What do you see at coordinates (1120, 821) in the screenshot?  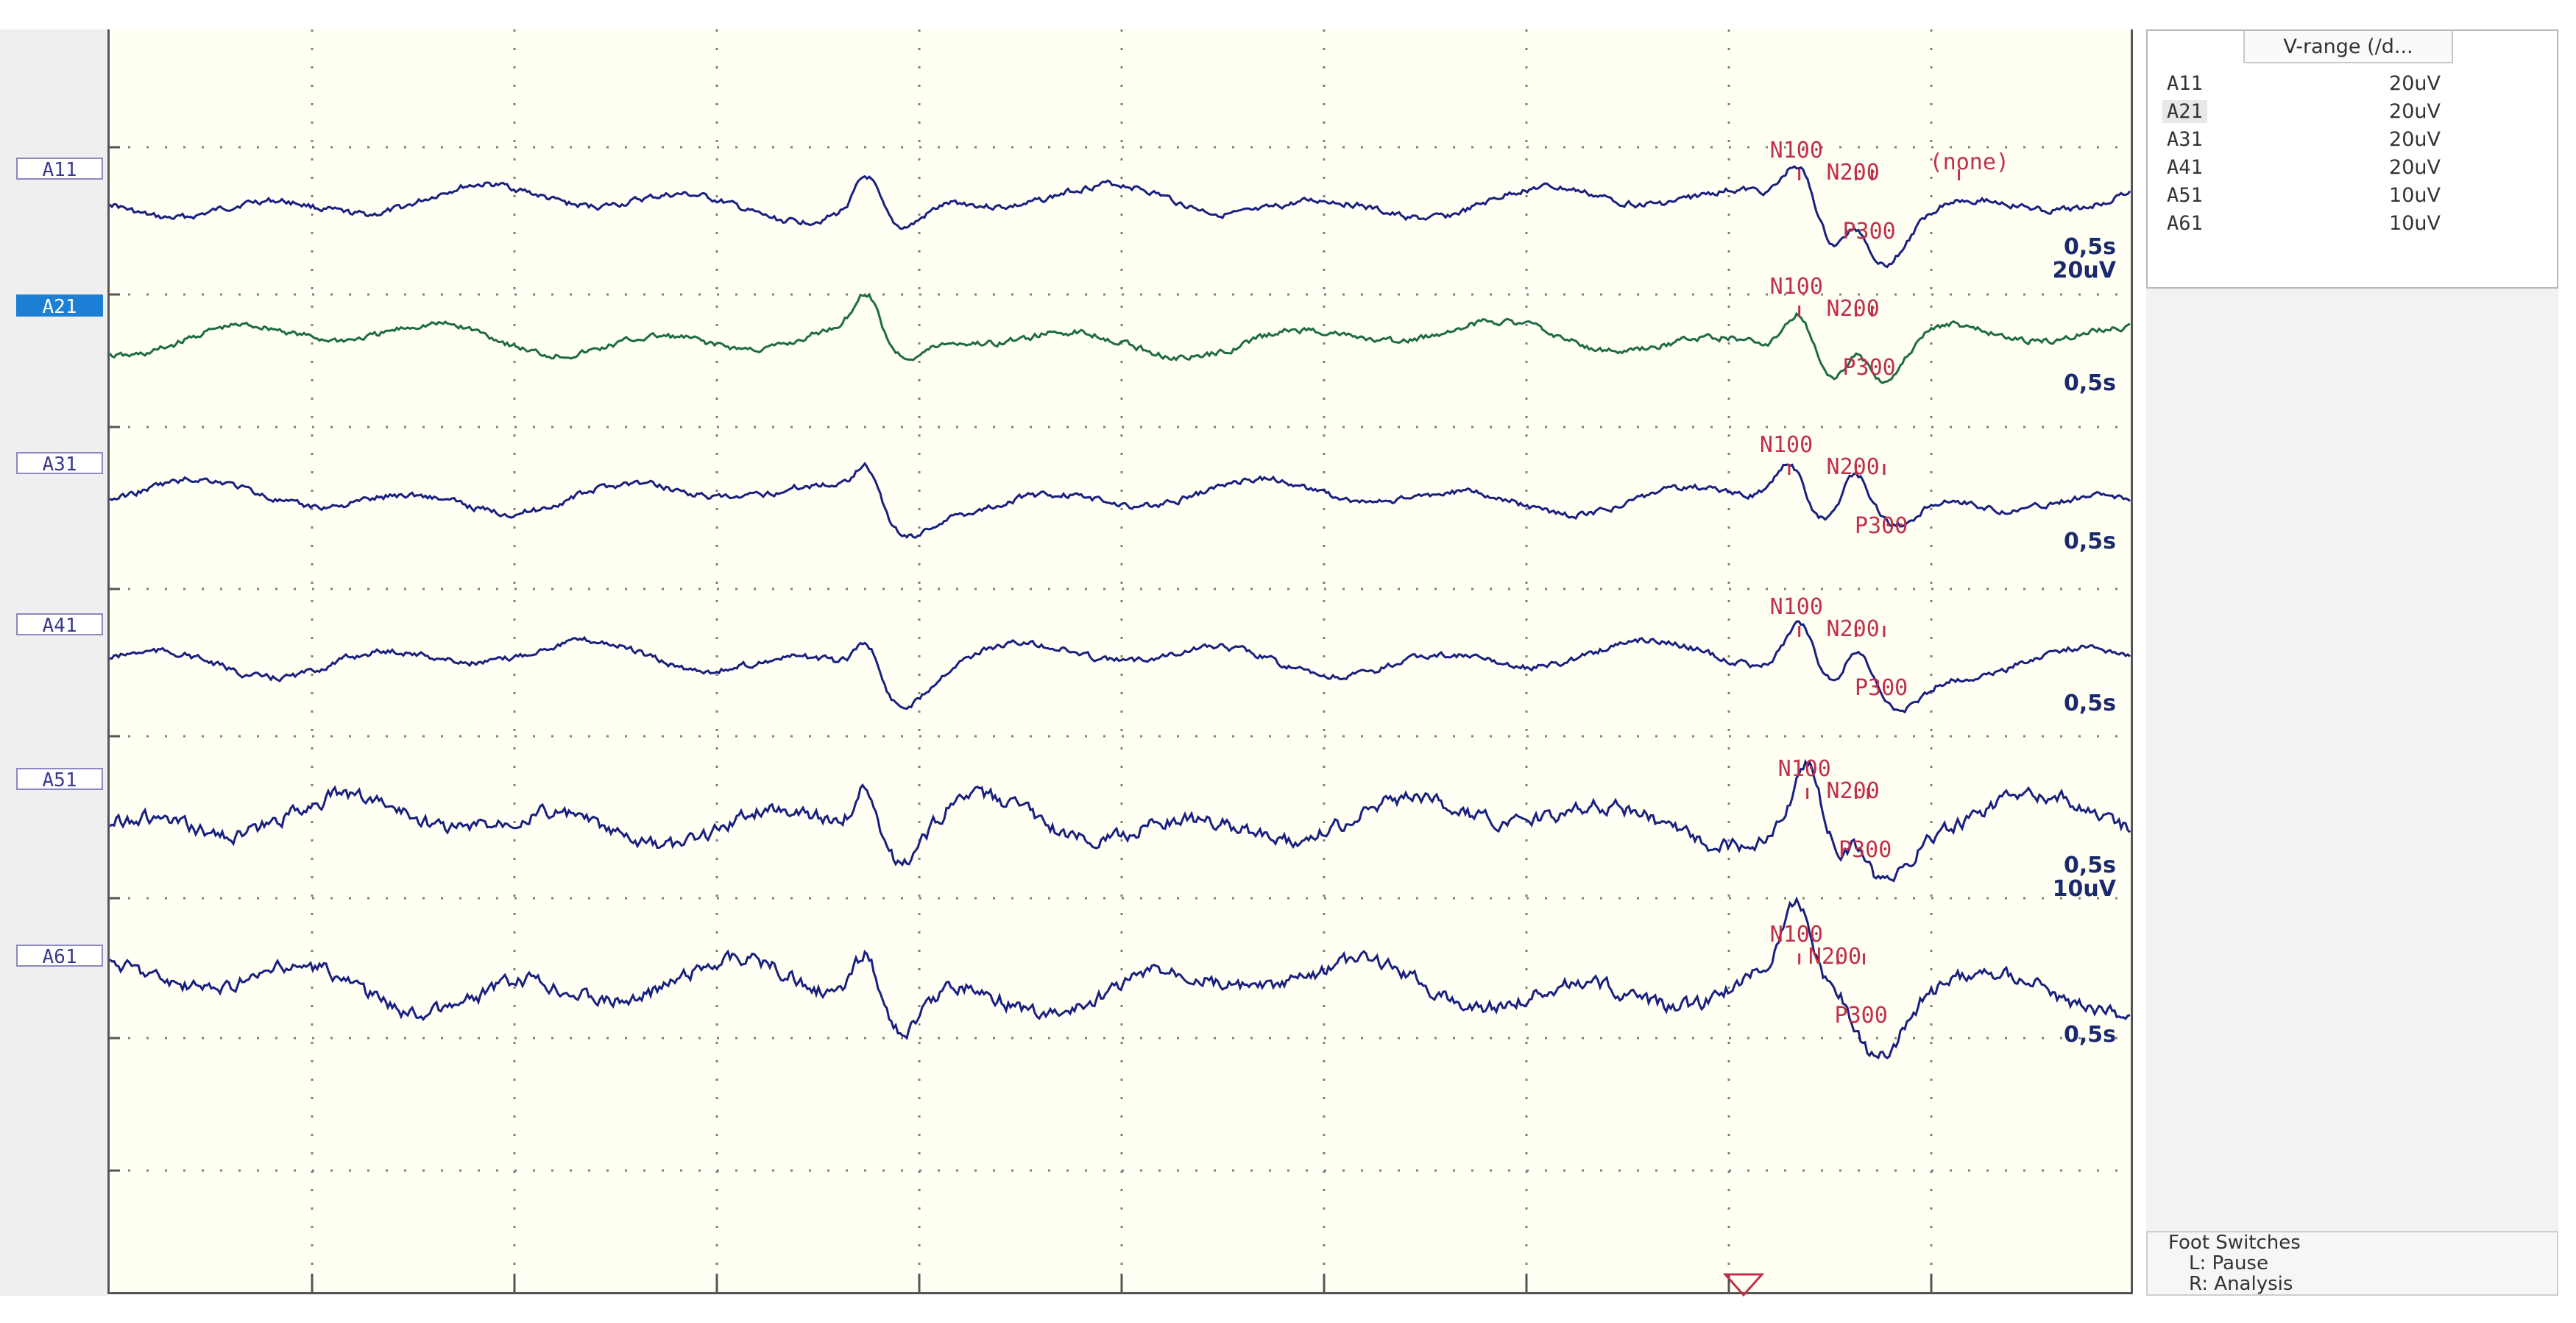 I see `eeg-trace-a51` at bounding box center [1120, 821].